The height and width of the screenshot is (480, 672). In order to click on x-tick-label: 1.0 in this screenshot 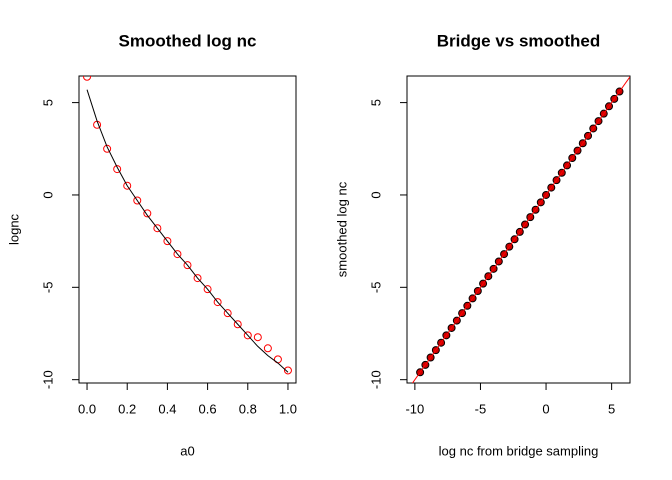, I will do `click(288, 408)`.